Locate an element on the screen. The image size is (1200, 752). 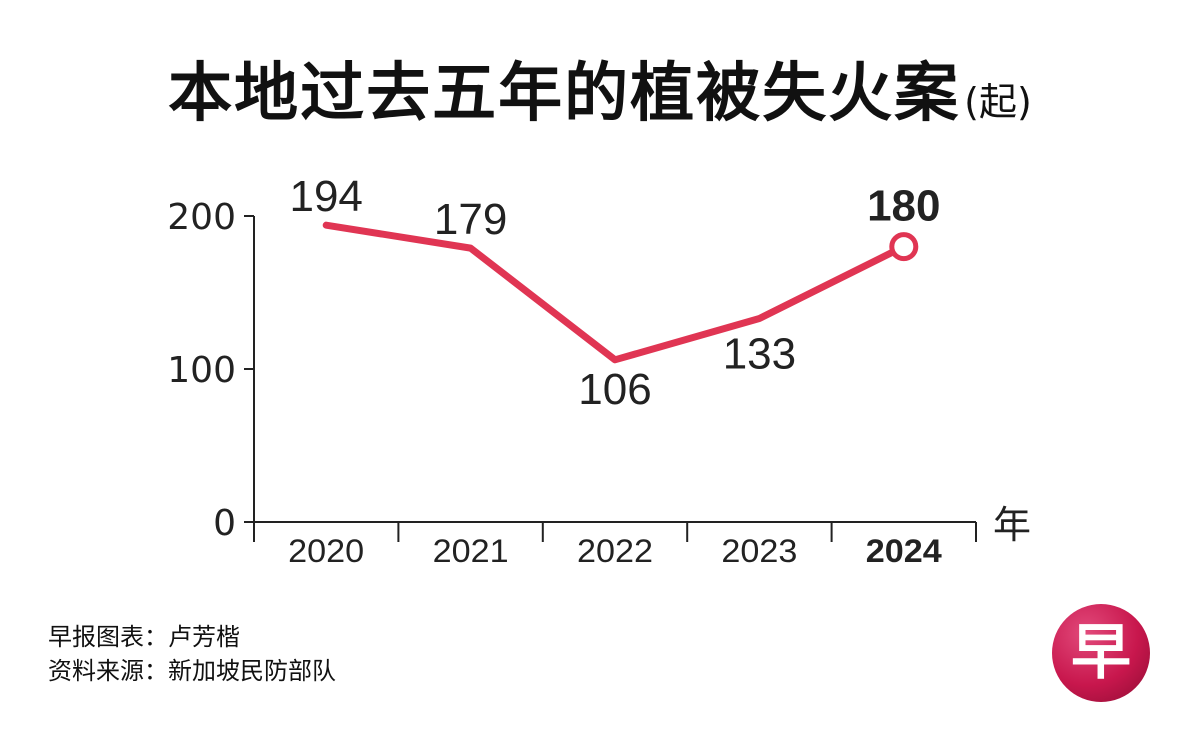
highlight-point is located at coordinates (904, 247).